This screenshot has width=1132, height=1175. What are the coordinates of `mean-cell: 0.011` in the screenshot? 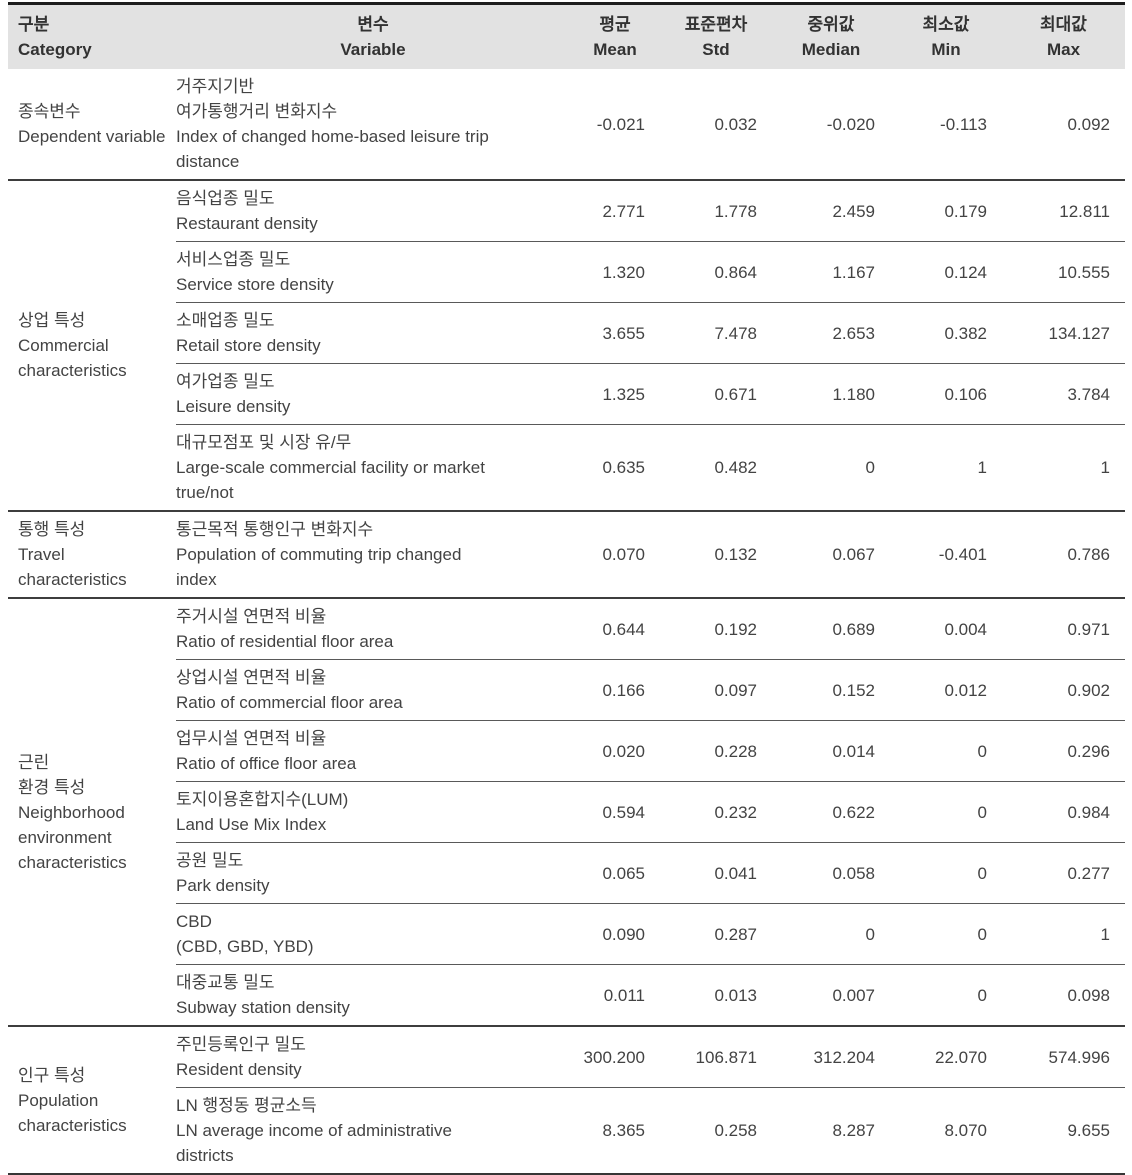 It's located at (615, 995).